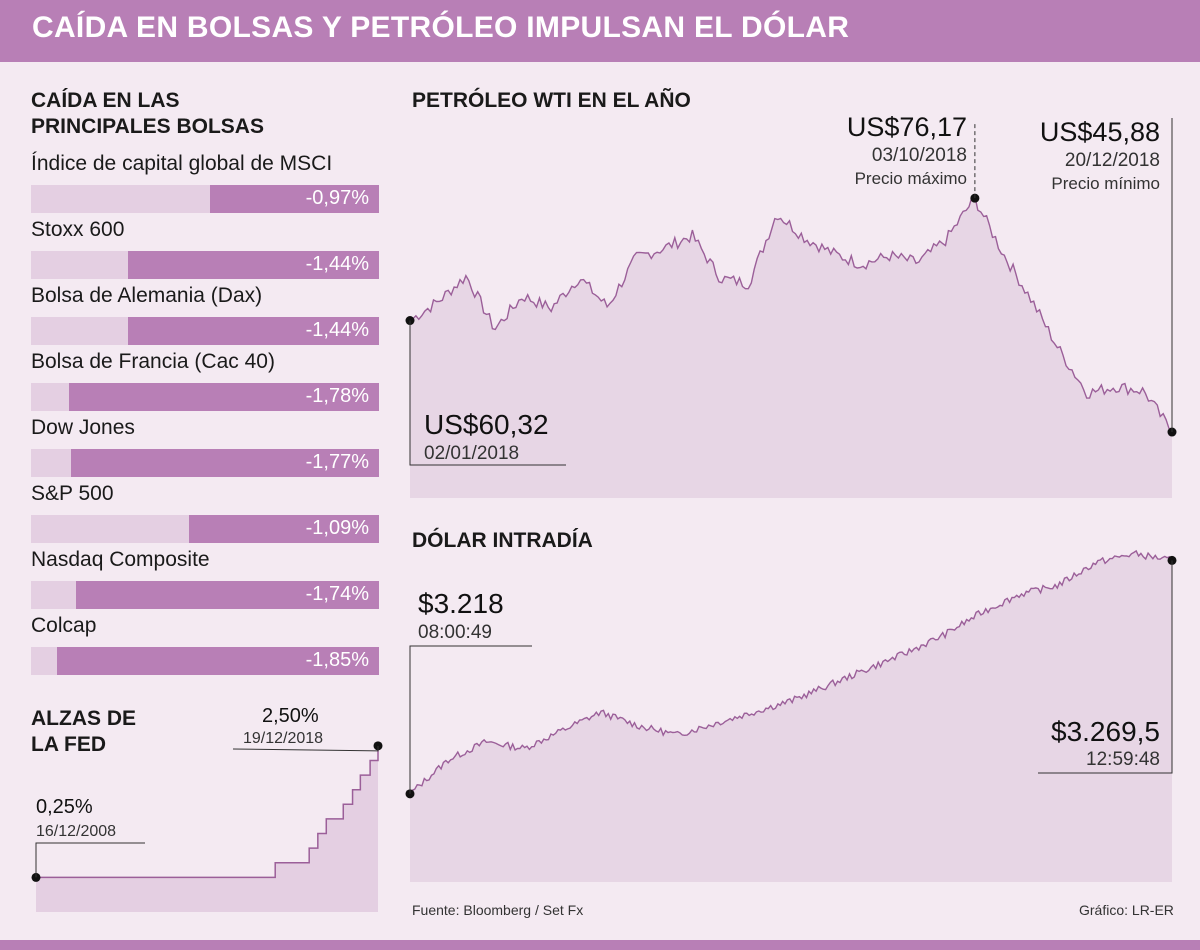  Describe the element at coordinates (120, 559) in the screenshot. I see `bar-category-label: Nasdaq Composite` at that location.